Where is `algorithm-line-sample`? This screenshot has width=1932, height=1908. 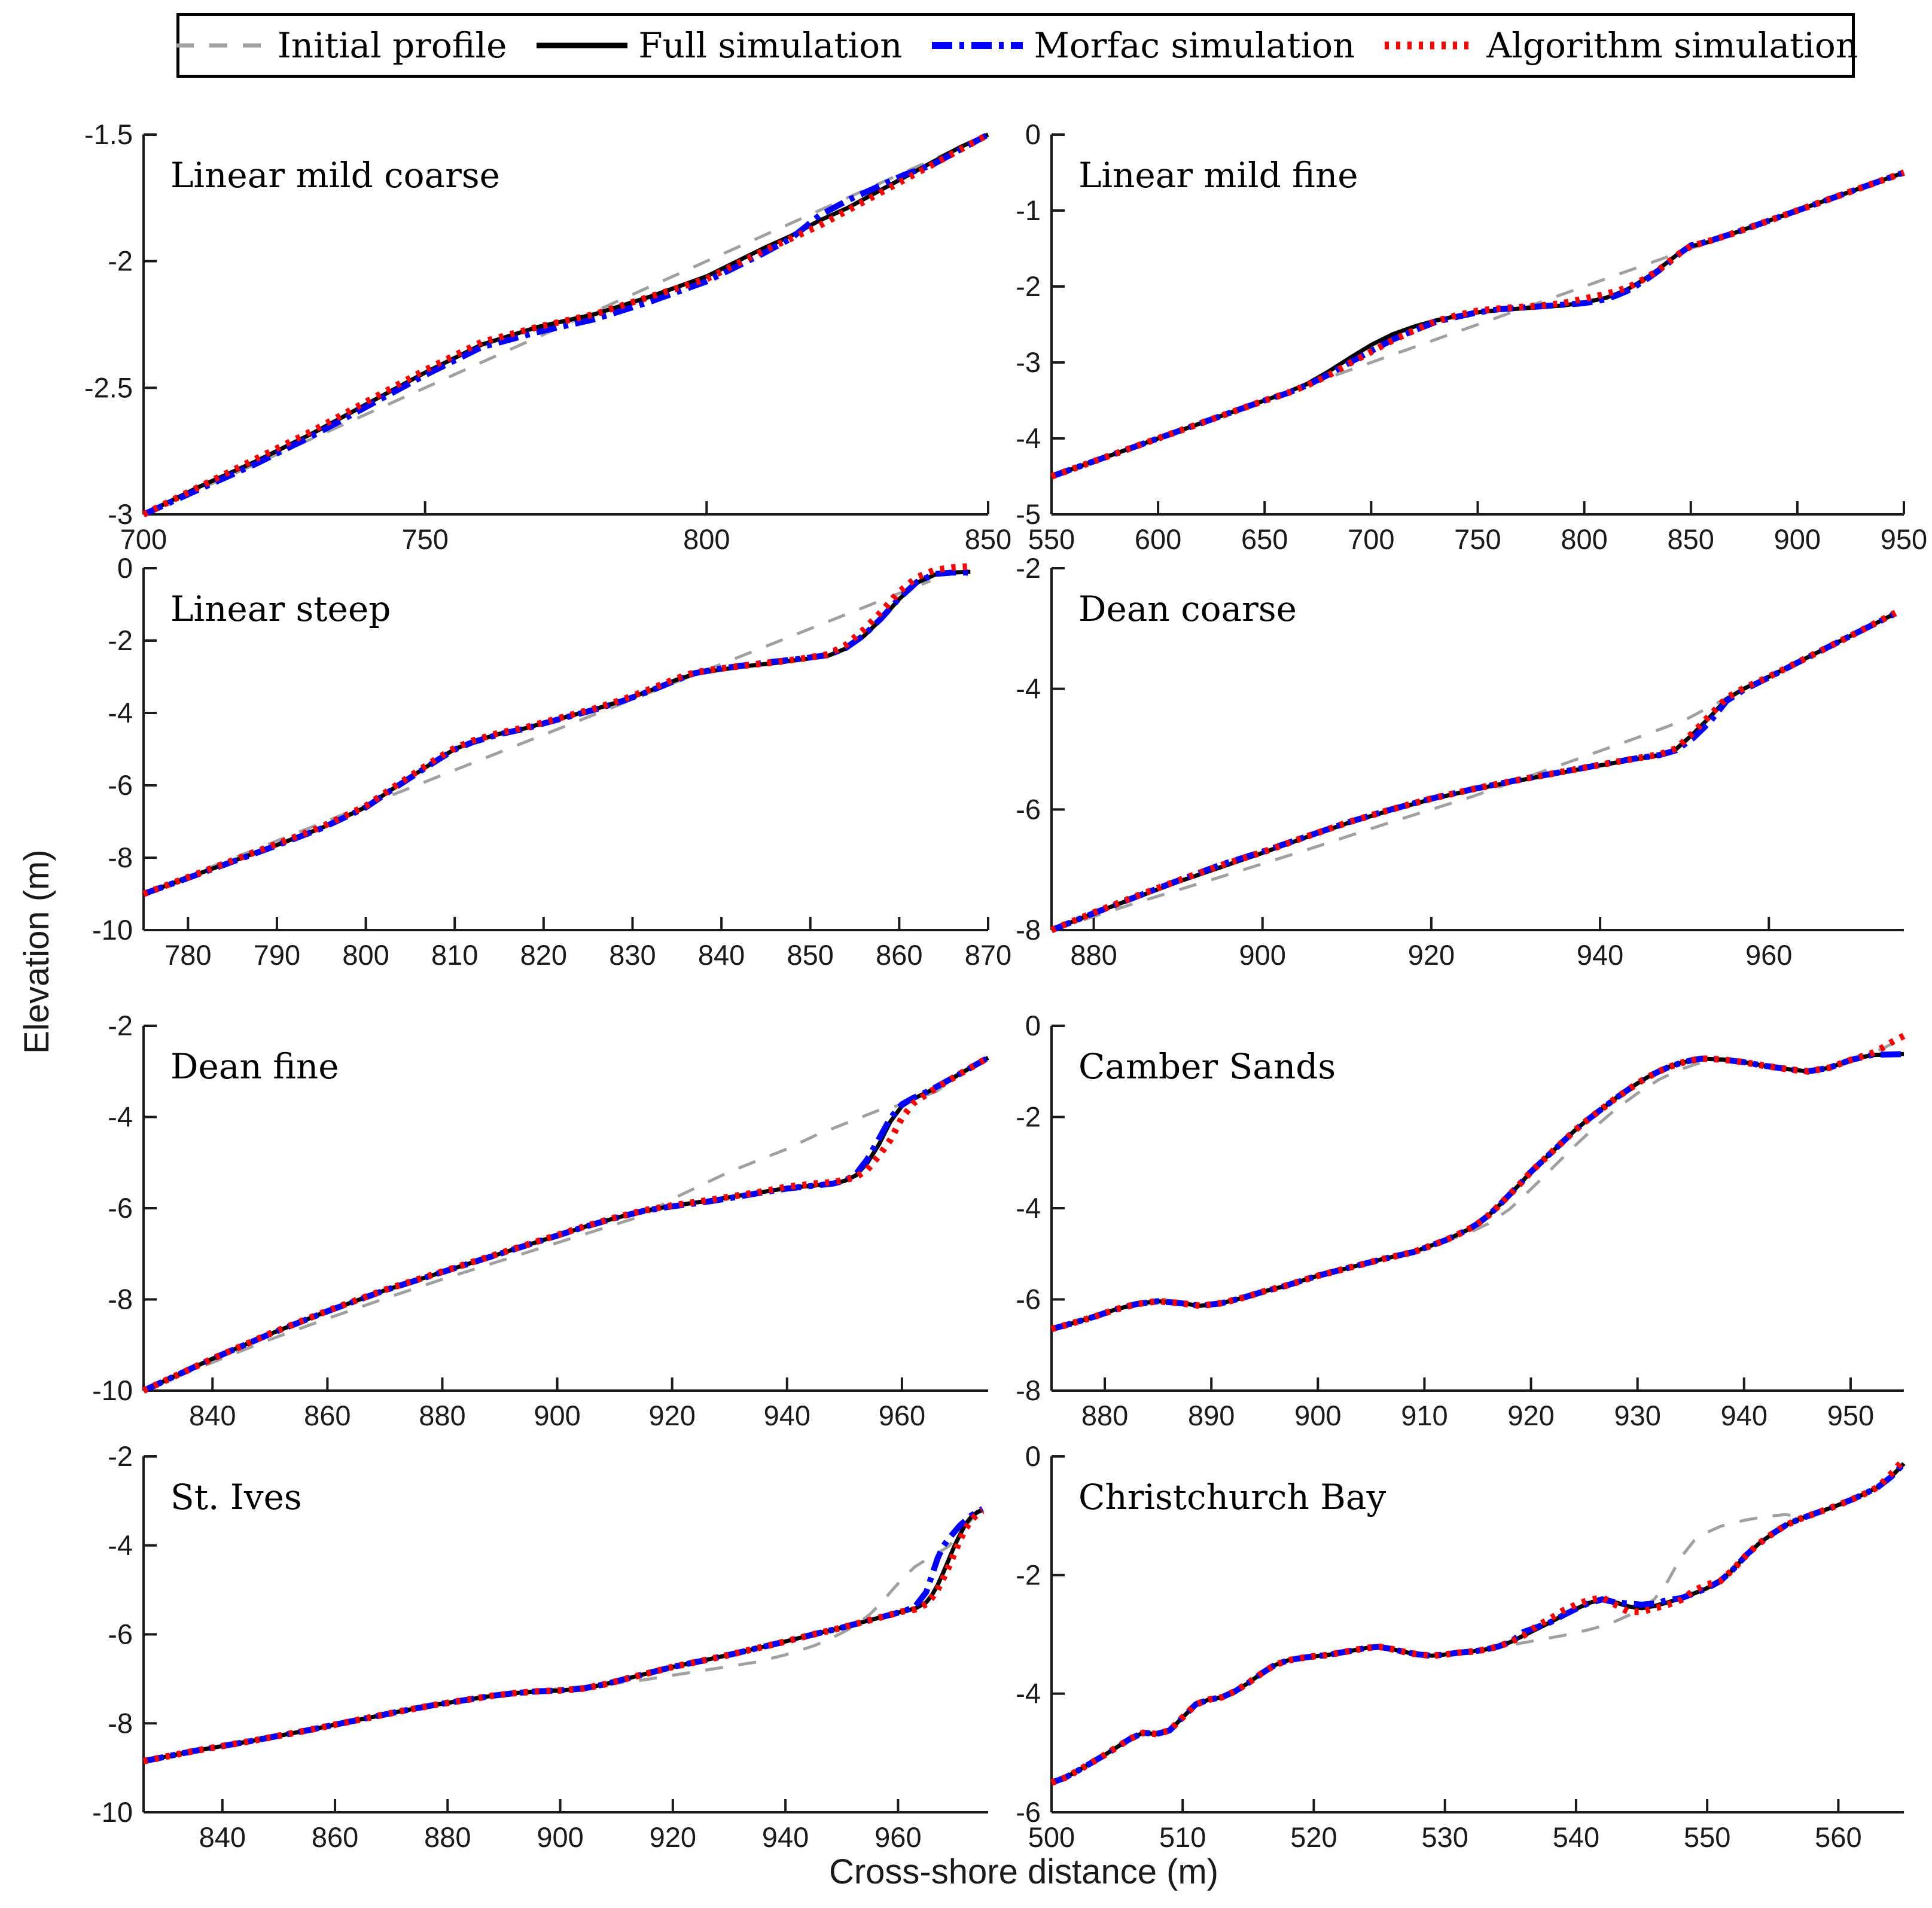
algorithm-line-sample is located at coordinates (1430, 45).